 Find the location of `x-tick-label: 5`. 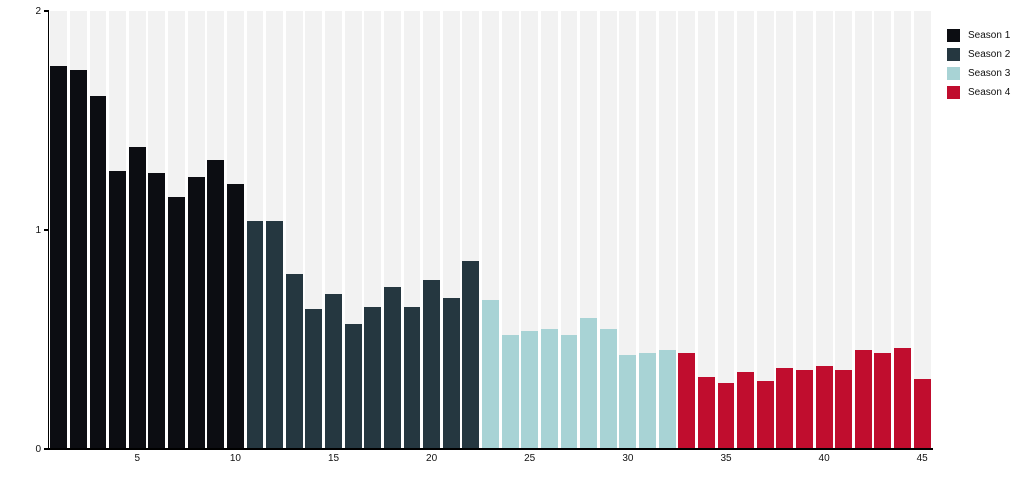

x-tick-label: 5 is located at coordinates (137, 458).